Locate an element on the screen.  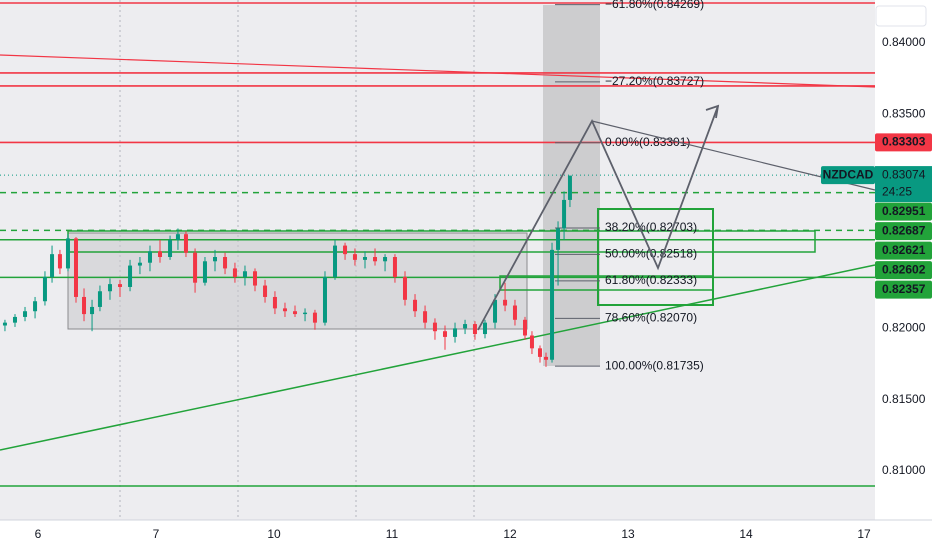
price-badge-label: 0.82357 is located at coordinates (904, 289).